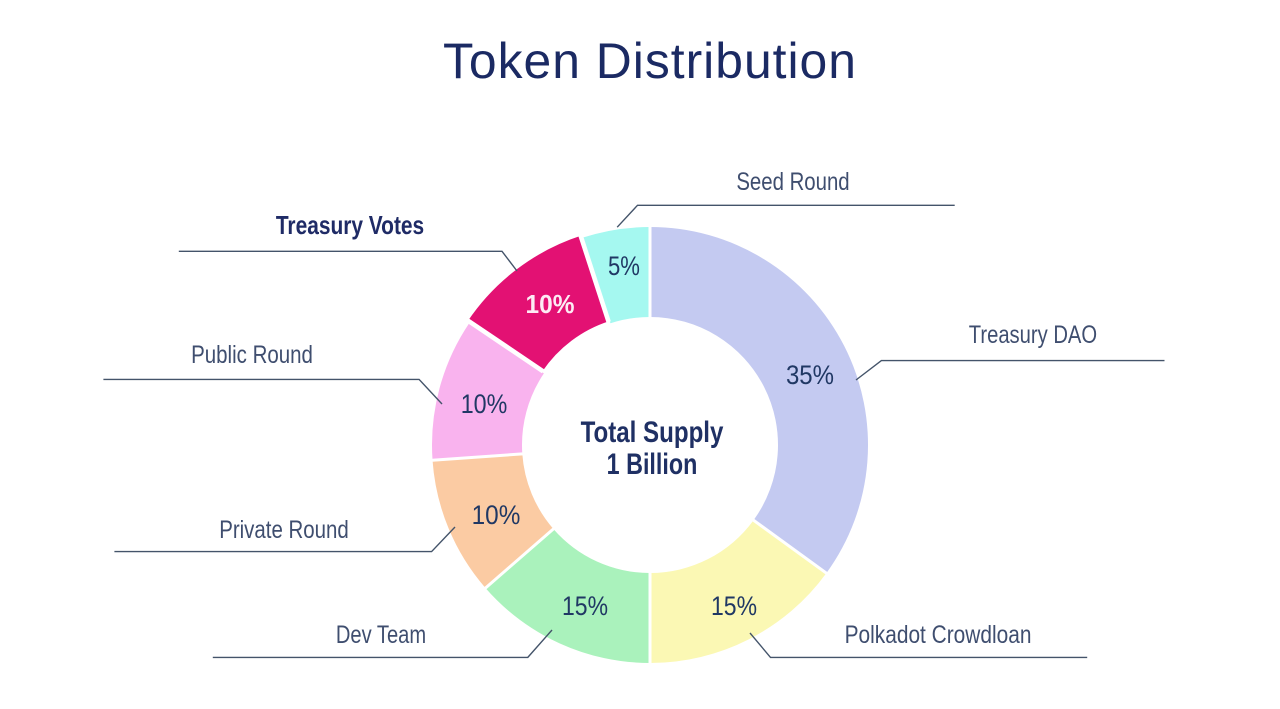 The height and width of the screenshot is (709, 1280). What do you see at coordinates (652, 463) in the screenshot?
I see `svg-text: 1 Billion` at bounding box center [652, 463].